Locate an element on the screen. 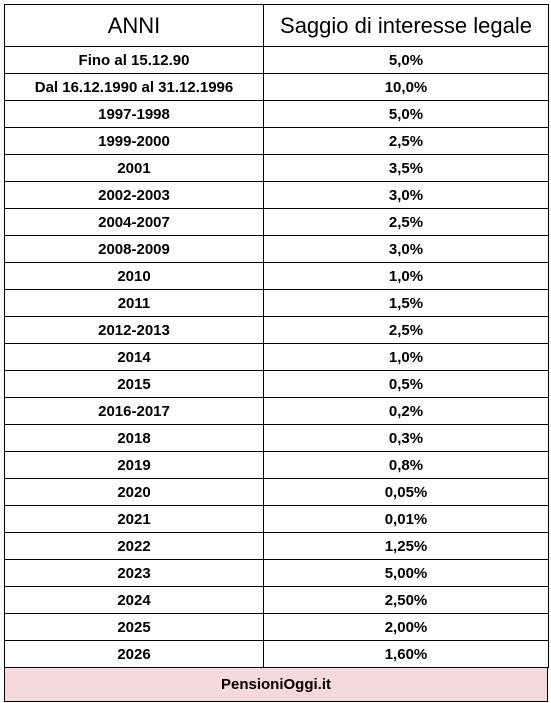 The height and width of the screenshot is (703, 551). table-row: 1999-2000 2,5% is located at coordinates (276, 141).